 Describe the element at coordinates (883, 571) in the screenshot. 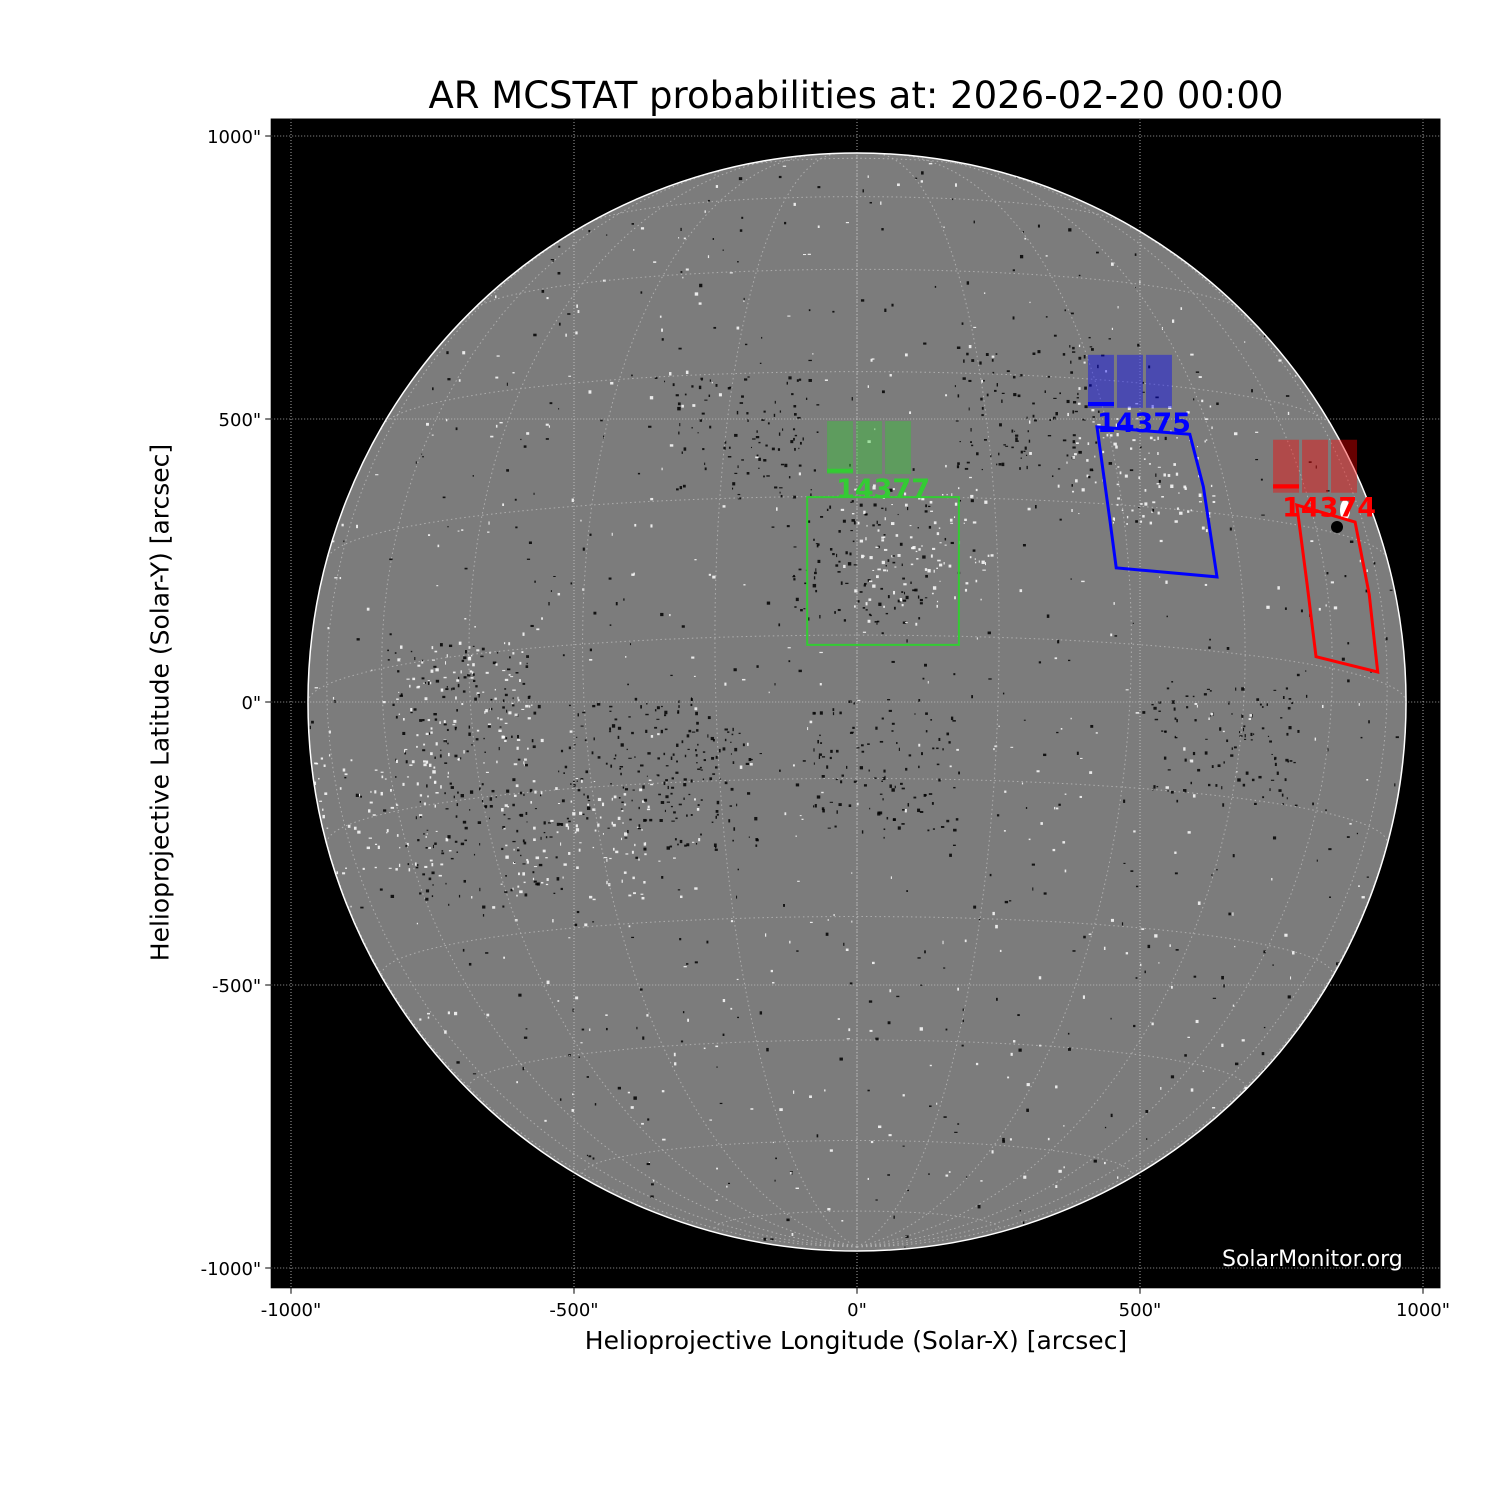

I see `region-outline` at that location.